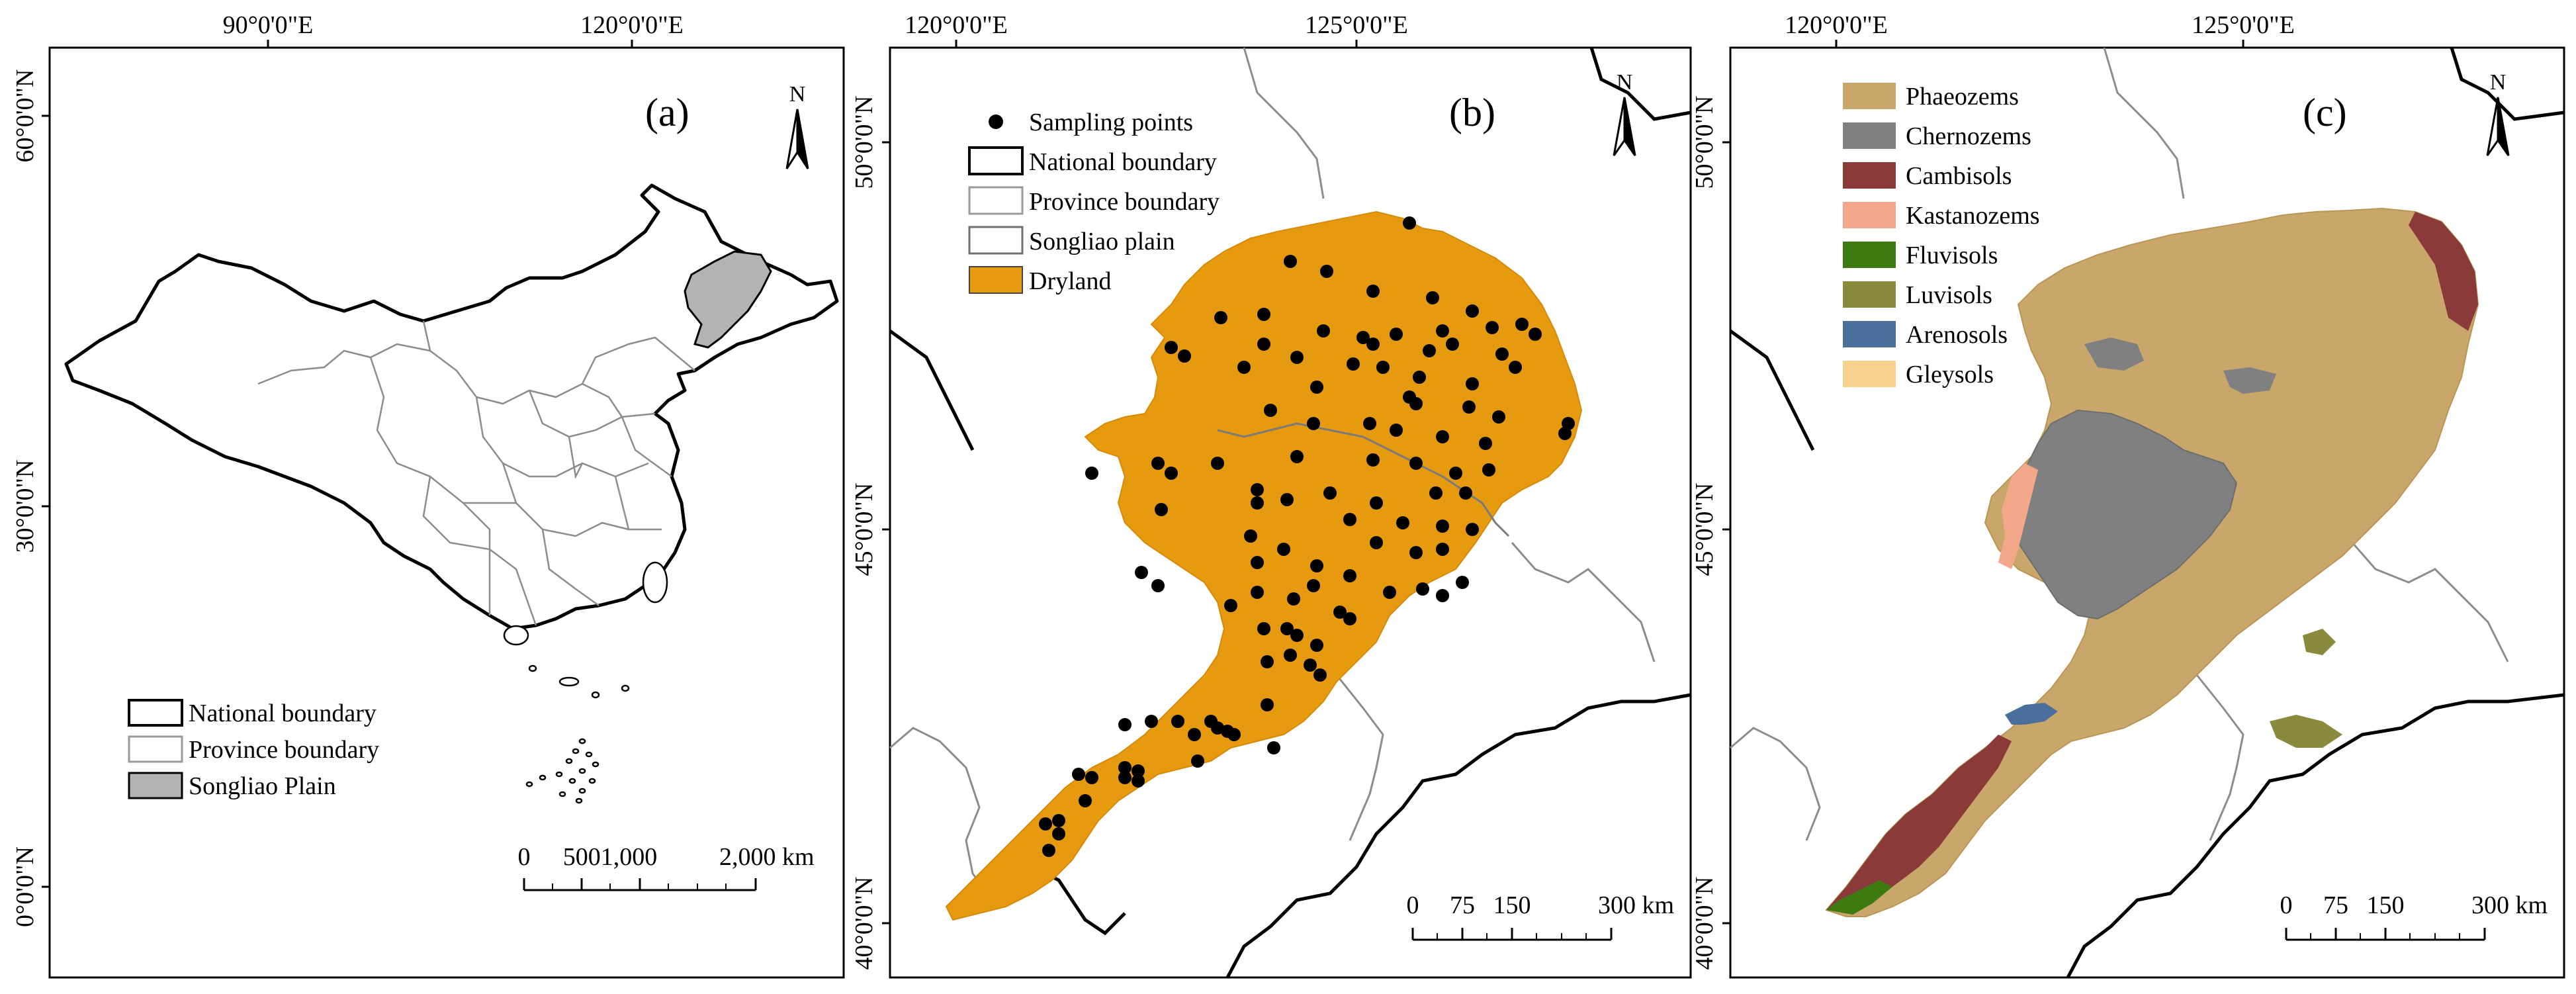 This screenshot has width=2576, height=994. What do you see at coordinates (864, 923) in the screenshot?
I see `panel-b-left-tick-3: 40°0'0"N` at bounding box center [864, 923].